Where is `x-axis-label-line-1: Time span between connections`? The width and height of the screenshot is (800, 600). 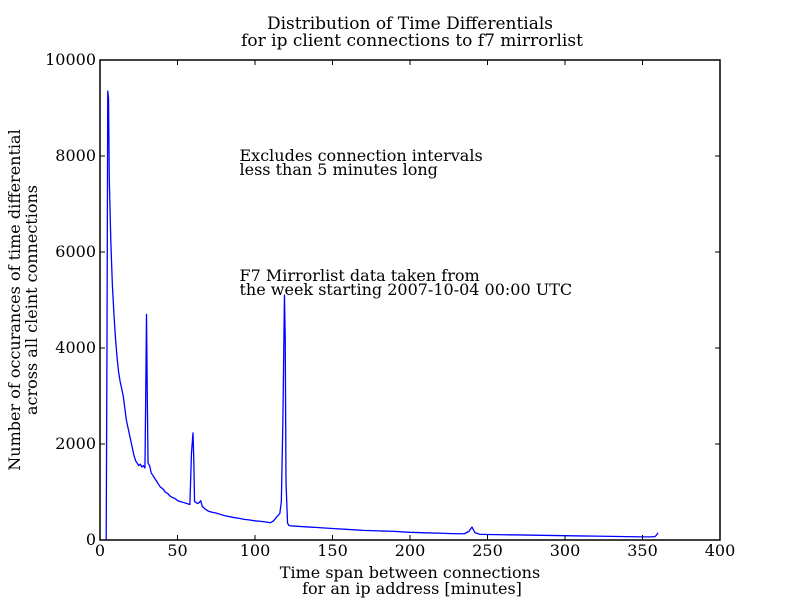
x-axis-label-line-1: Time span between connections is located at coordinates (410, 572).